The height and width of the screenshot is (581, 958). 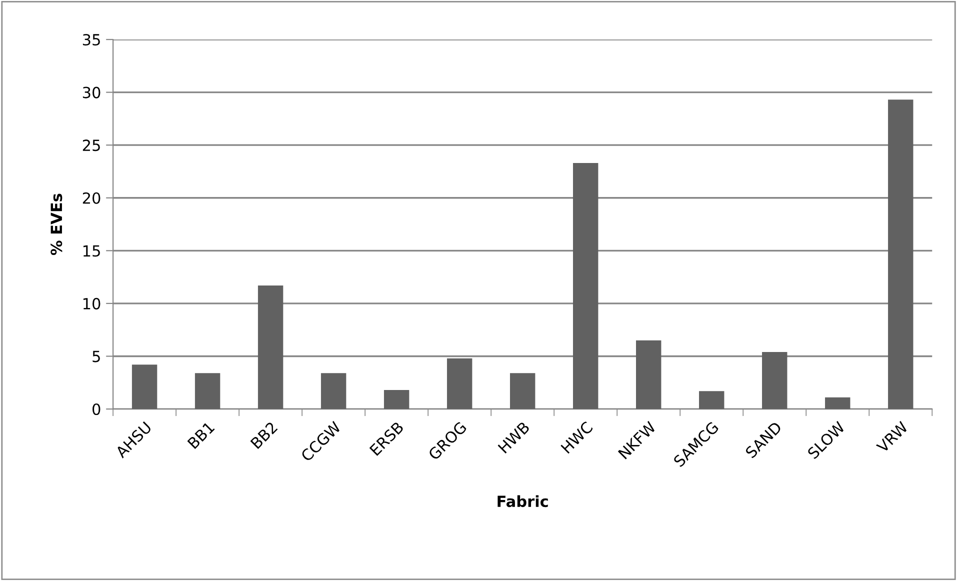 I want to click on x-axis-title: Fabric, so click(x=523, y=501).